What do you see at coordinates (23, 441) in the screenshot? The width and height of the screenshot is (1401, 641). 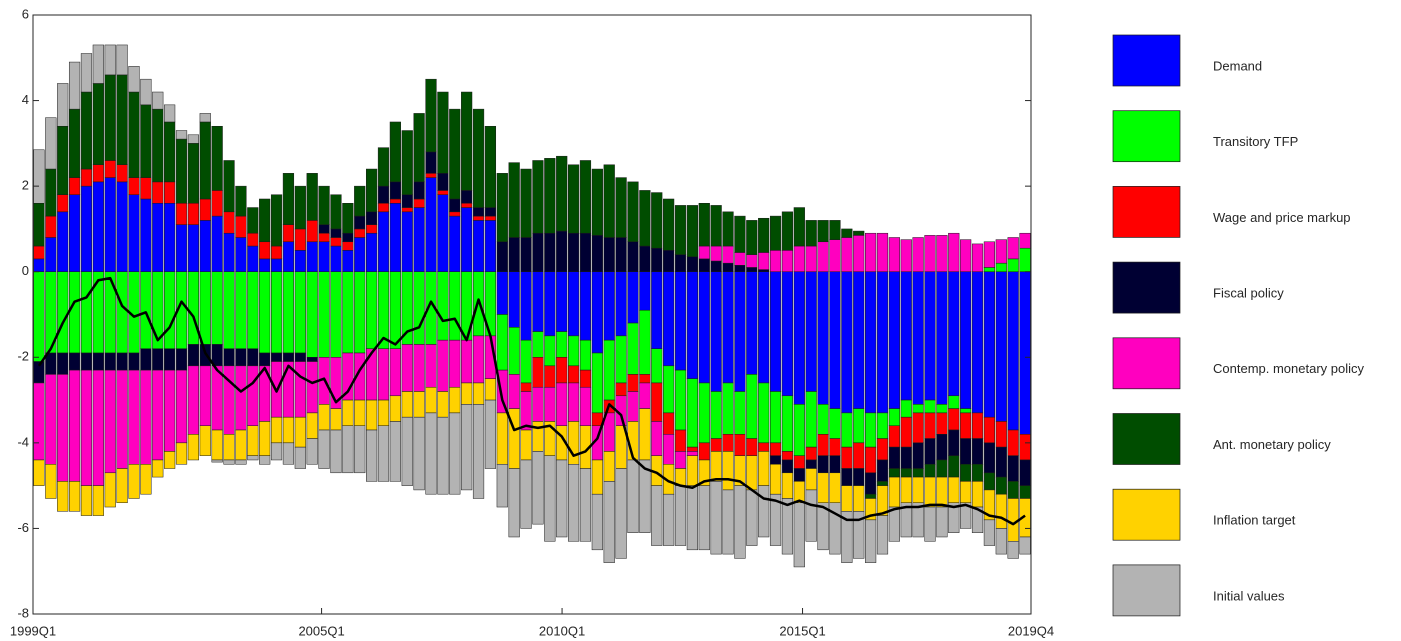 I see `y-tick-label: -4` at bounding box center [23, 441].